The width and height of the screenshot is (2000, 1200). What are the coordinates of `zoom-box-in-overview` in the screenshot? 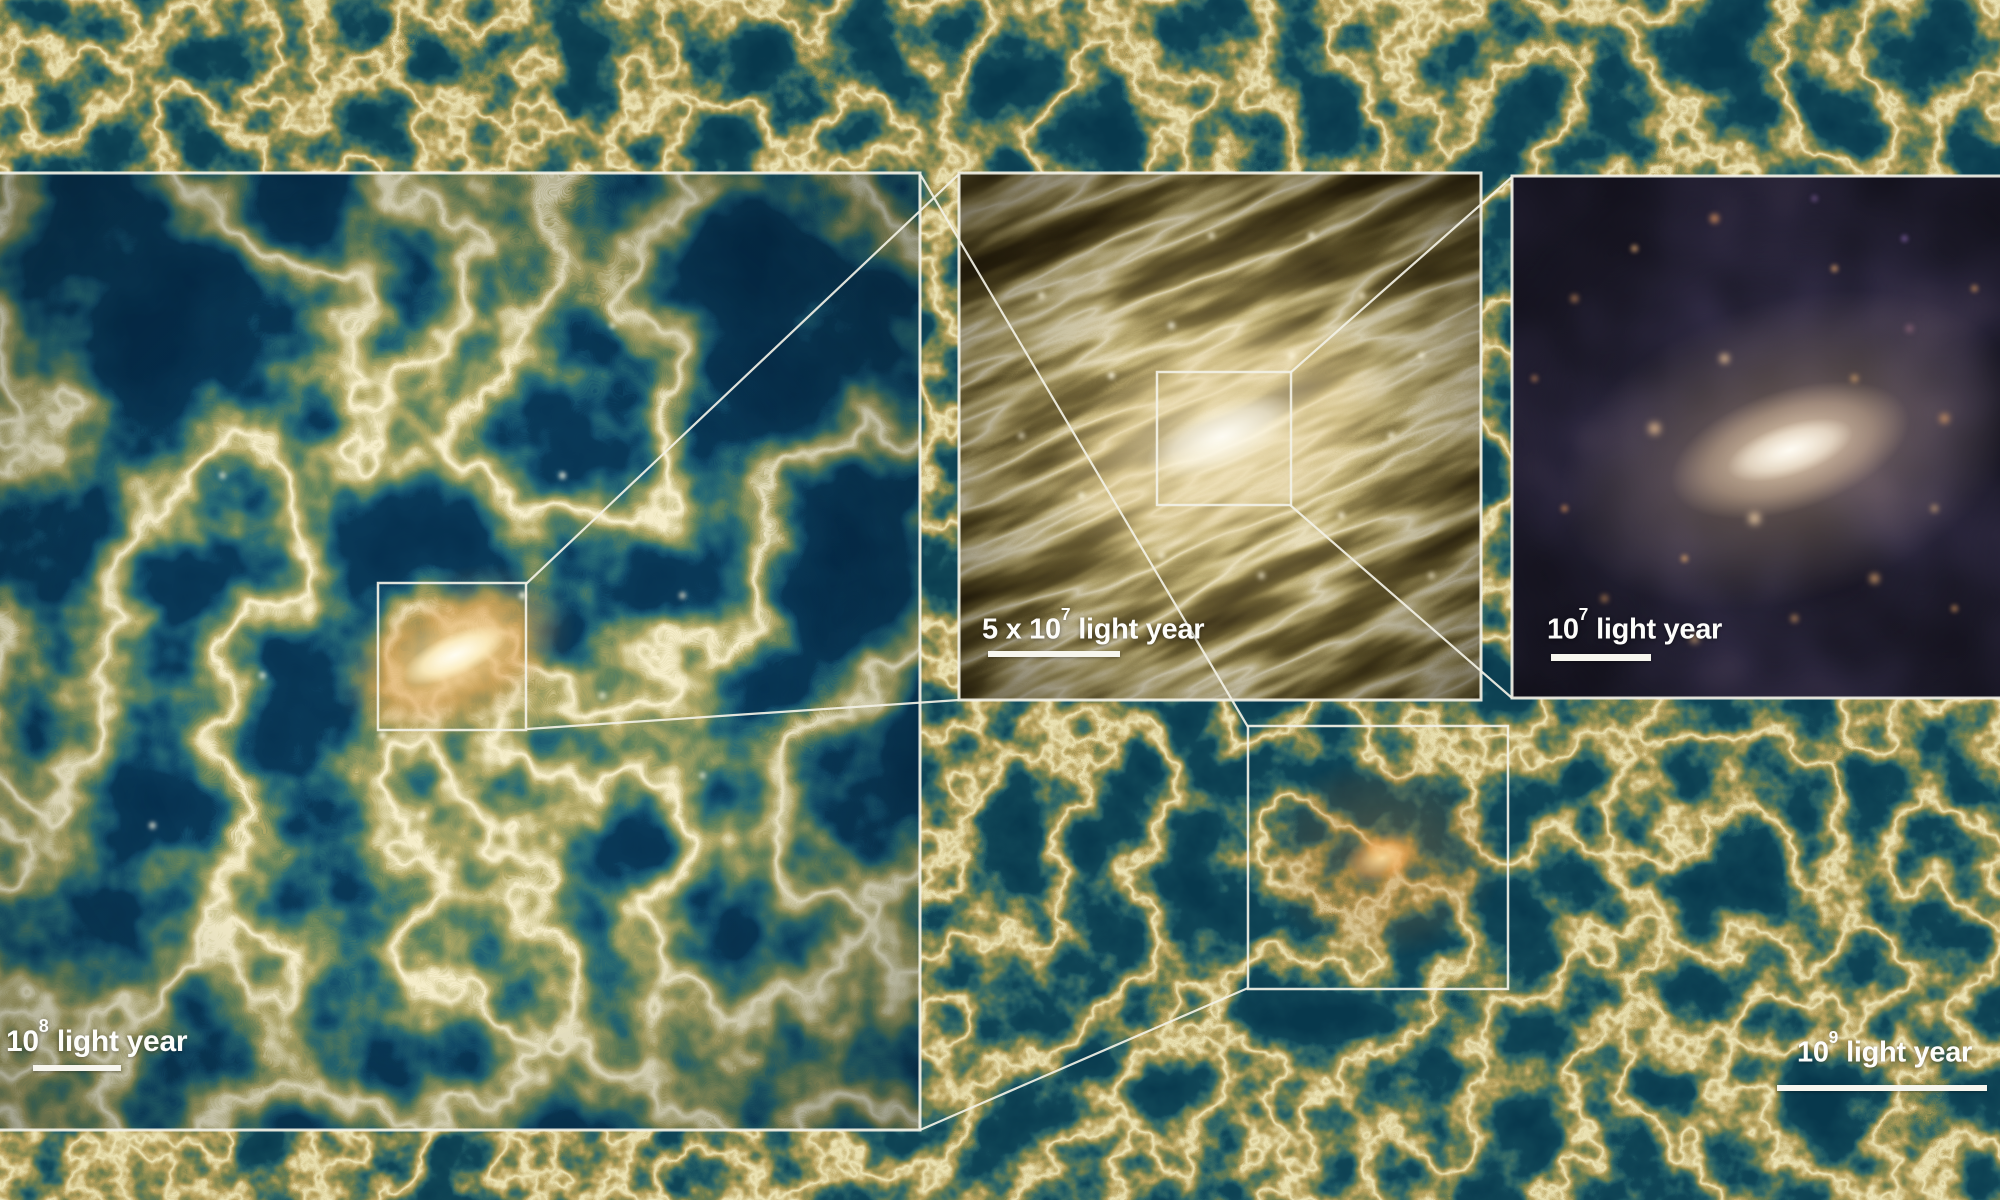 It's located at (1378, 857).